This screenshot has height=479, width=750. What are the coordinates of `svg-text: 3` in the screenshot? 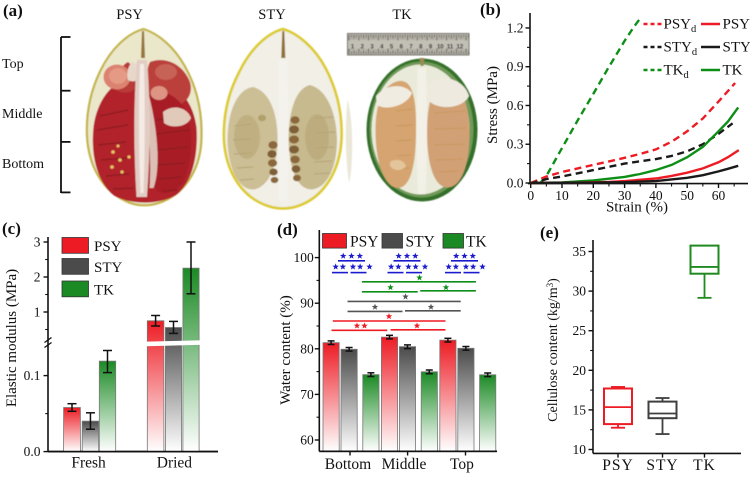 It's located at (37, 242).